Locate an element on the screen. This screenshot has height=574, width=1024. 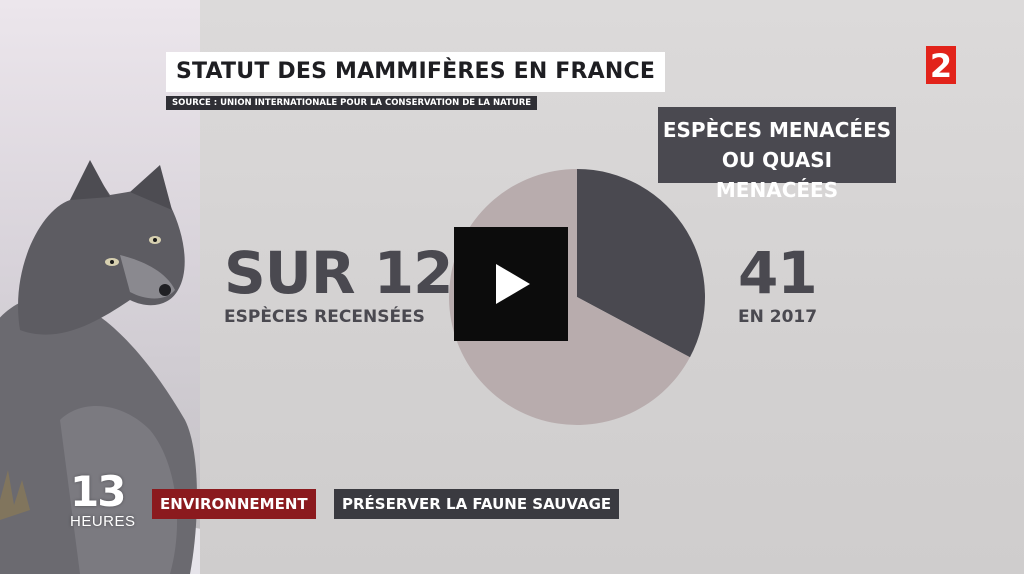
threatened-number: 41 is located at coordinates (778, 273).